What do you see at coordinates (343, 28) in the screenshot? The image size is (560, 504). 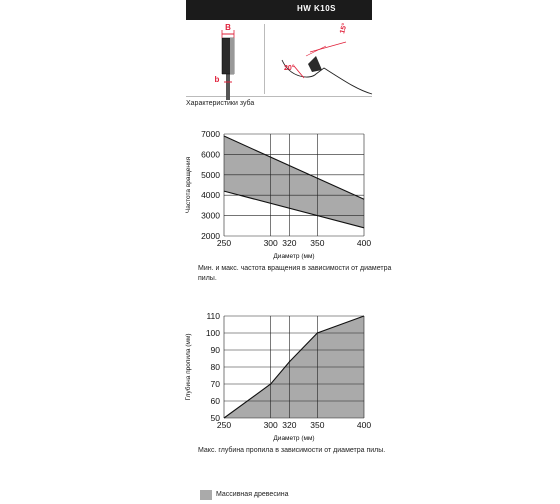 I see `angle-15-label: 15°` at bounding box center [343, 28].